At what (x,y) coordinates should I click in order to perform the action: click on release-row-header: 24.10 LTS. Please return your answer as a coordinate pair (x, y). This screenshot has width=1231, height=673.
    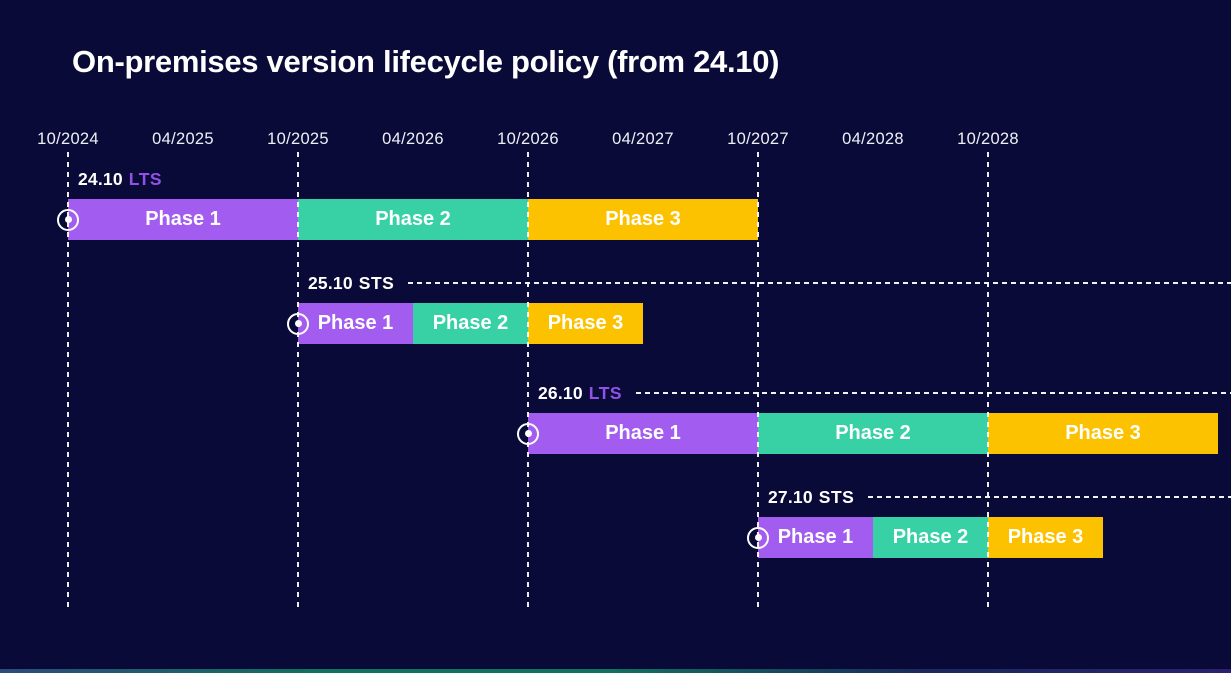
    Looking at the image, I should click on (654, 179).